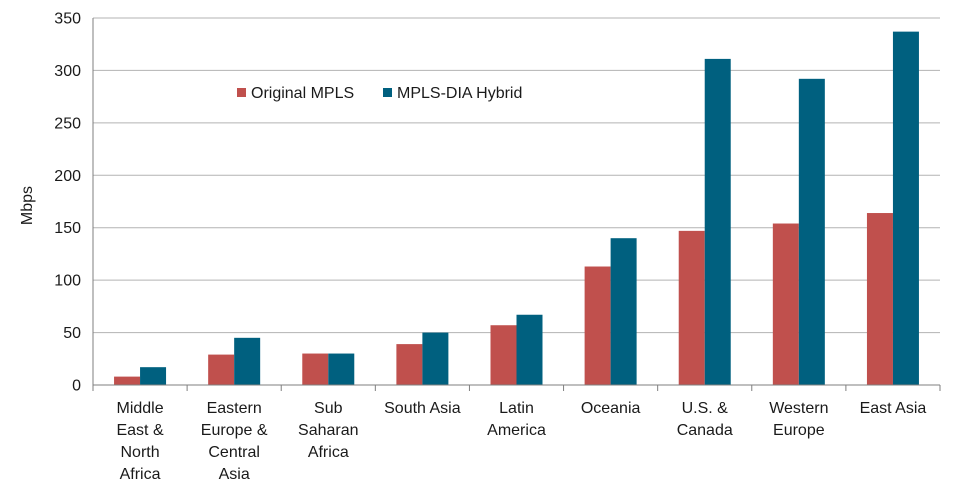 The image size is (975, 490). Describe the element at coordinates (799, 430) in the screenshot. I see `x-category-label-line: Europe` at that location.